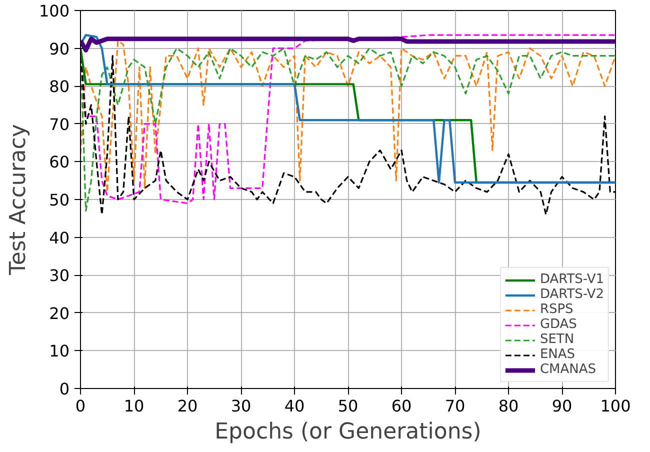 The width and height of the screenshot is (650, 452). Describe the element at coordinates (615, 406) in the screenshot. I see `x-tick-label: 100` at that location.